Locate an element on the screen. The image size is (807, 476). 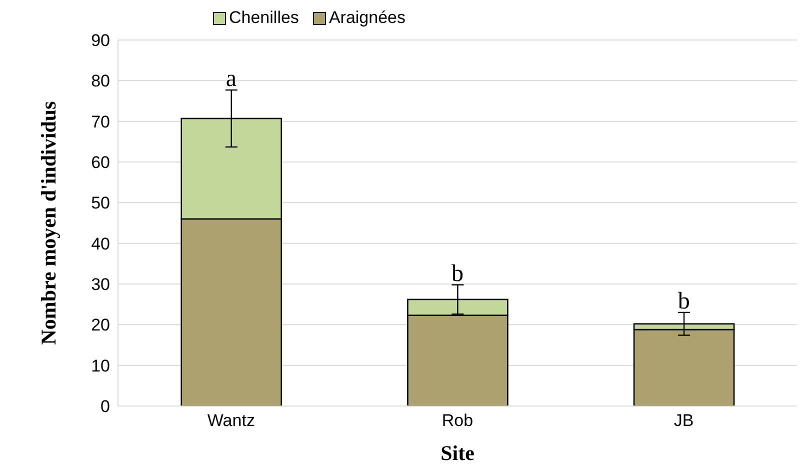
x-tick-label: Wantz is located at coordinates (231, 420).